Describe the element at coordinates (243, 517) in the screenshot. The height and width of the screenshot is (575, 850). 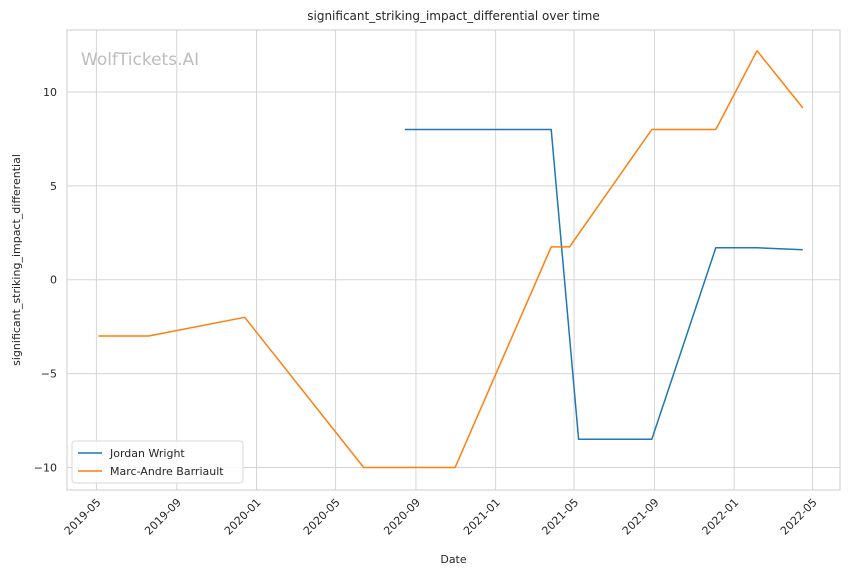
I see `x-tick-label: 2020-01` at that location.